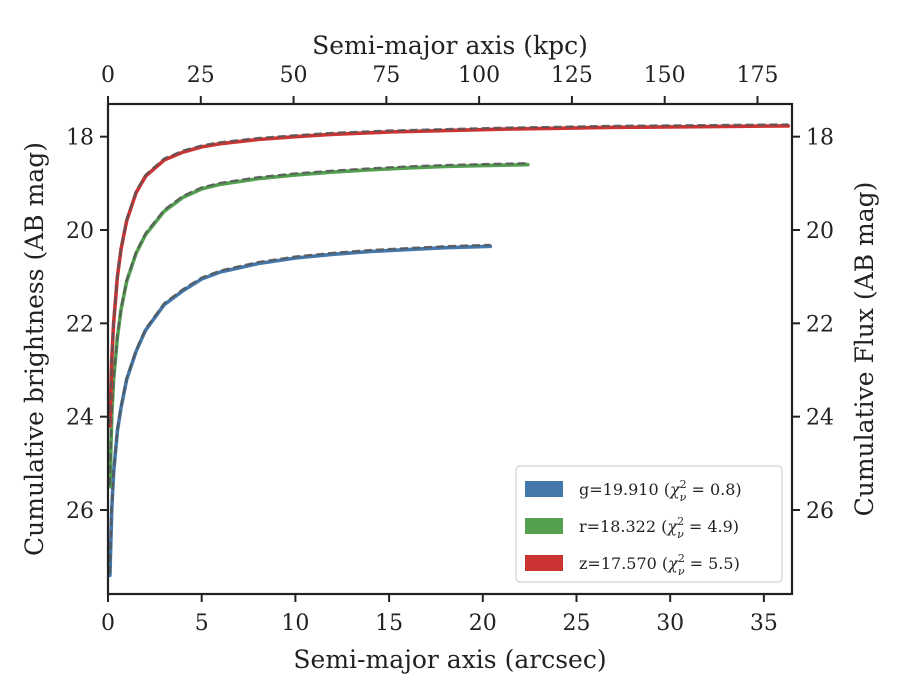 The width and height of the screenshot is (900, 700). What do you see at coordinates (449, 659) in the screenshot?
I see `x-axis-title: Semi-major axis (arcsec)` at bounding box center [449, 659].